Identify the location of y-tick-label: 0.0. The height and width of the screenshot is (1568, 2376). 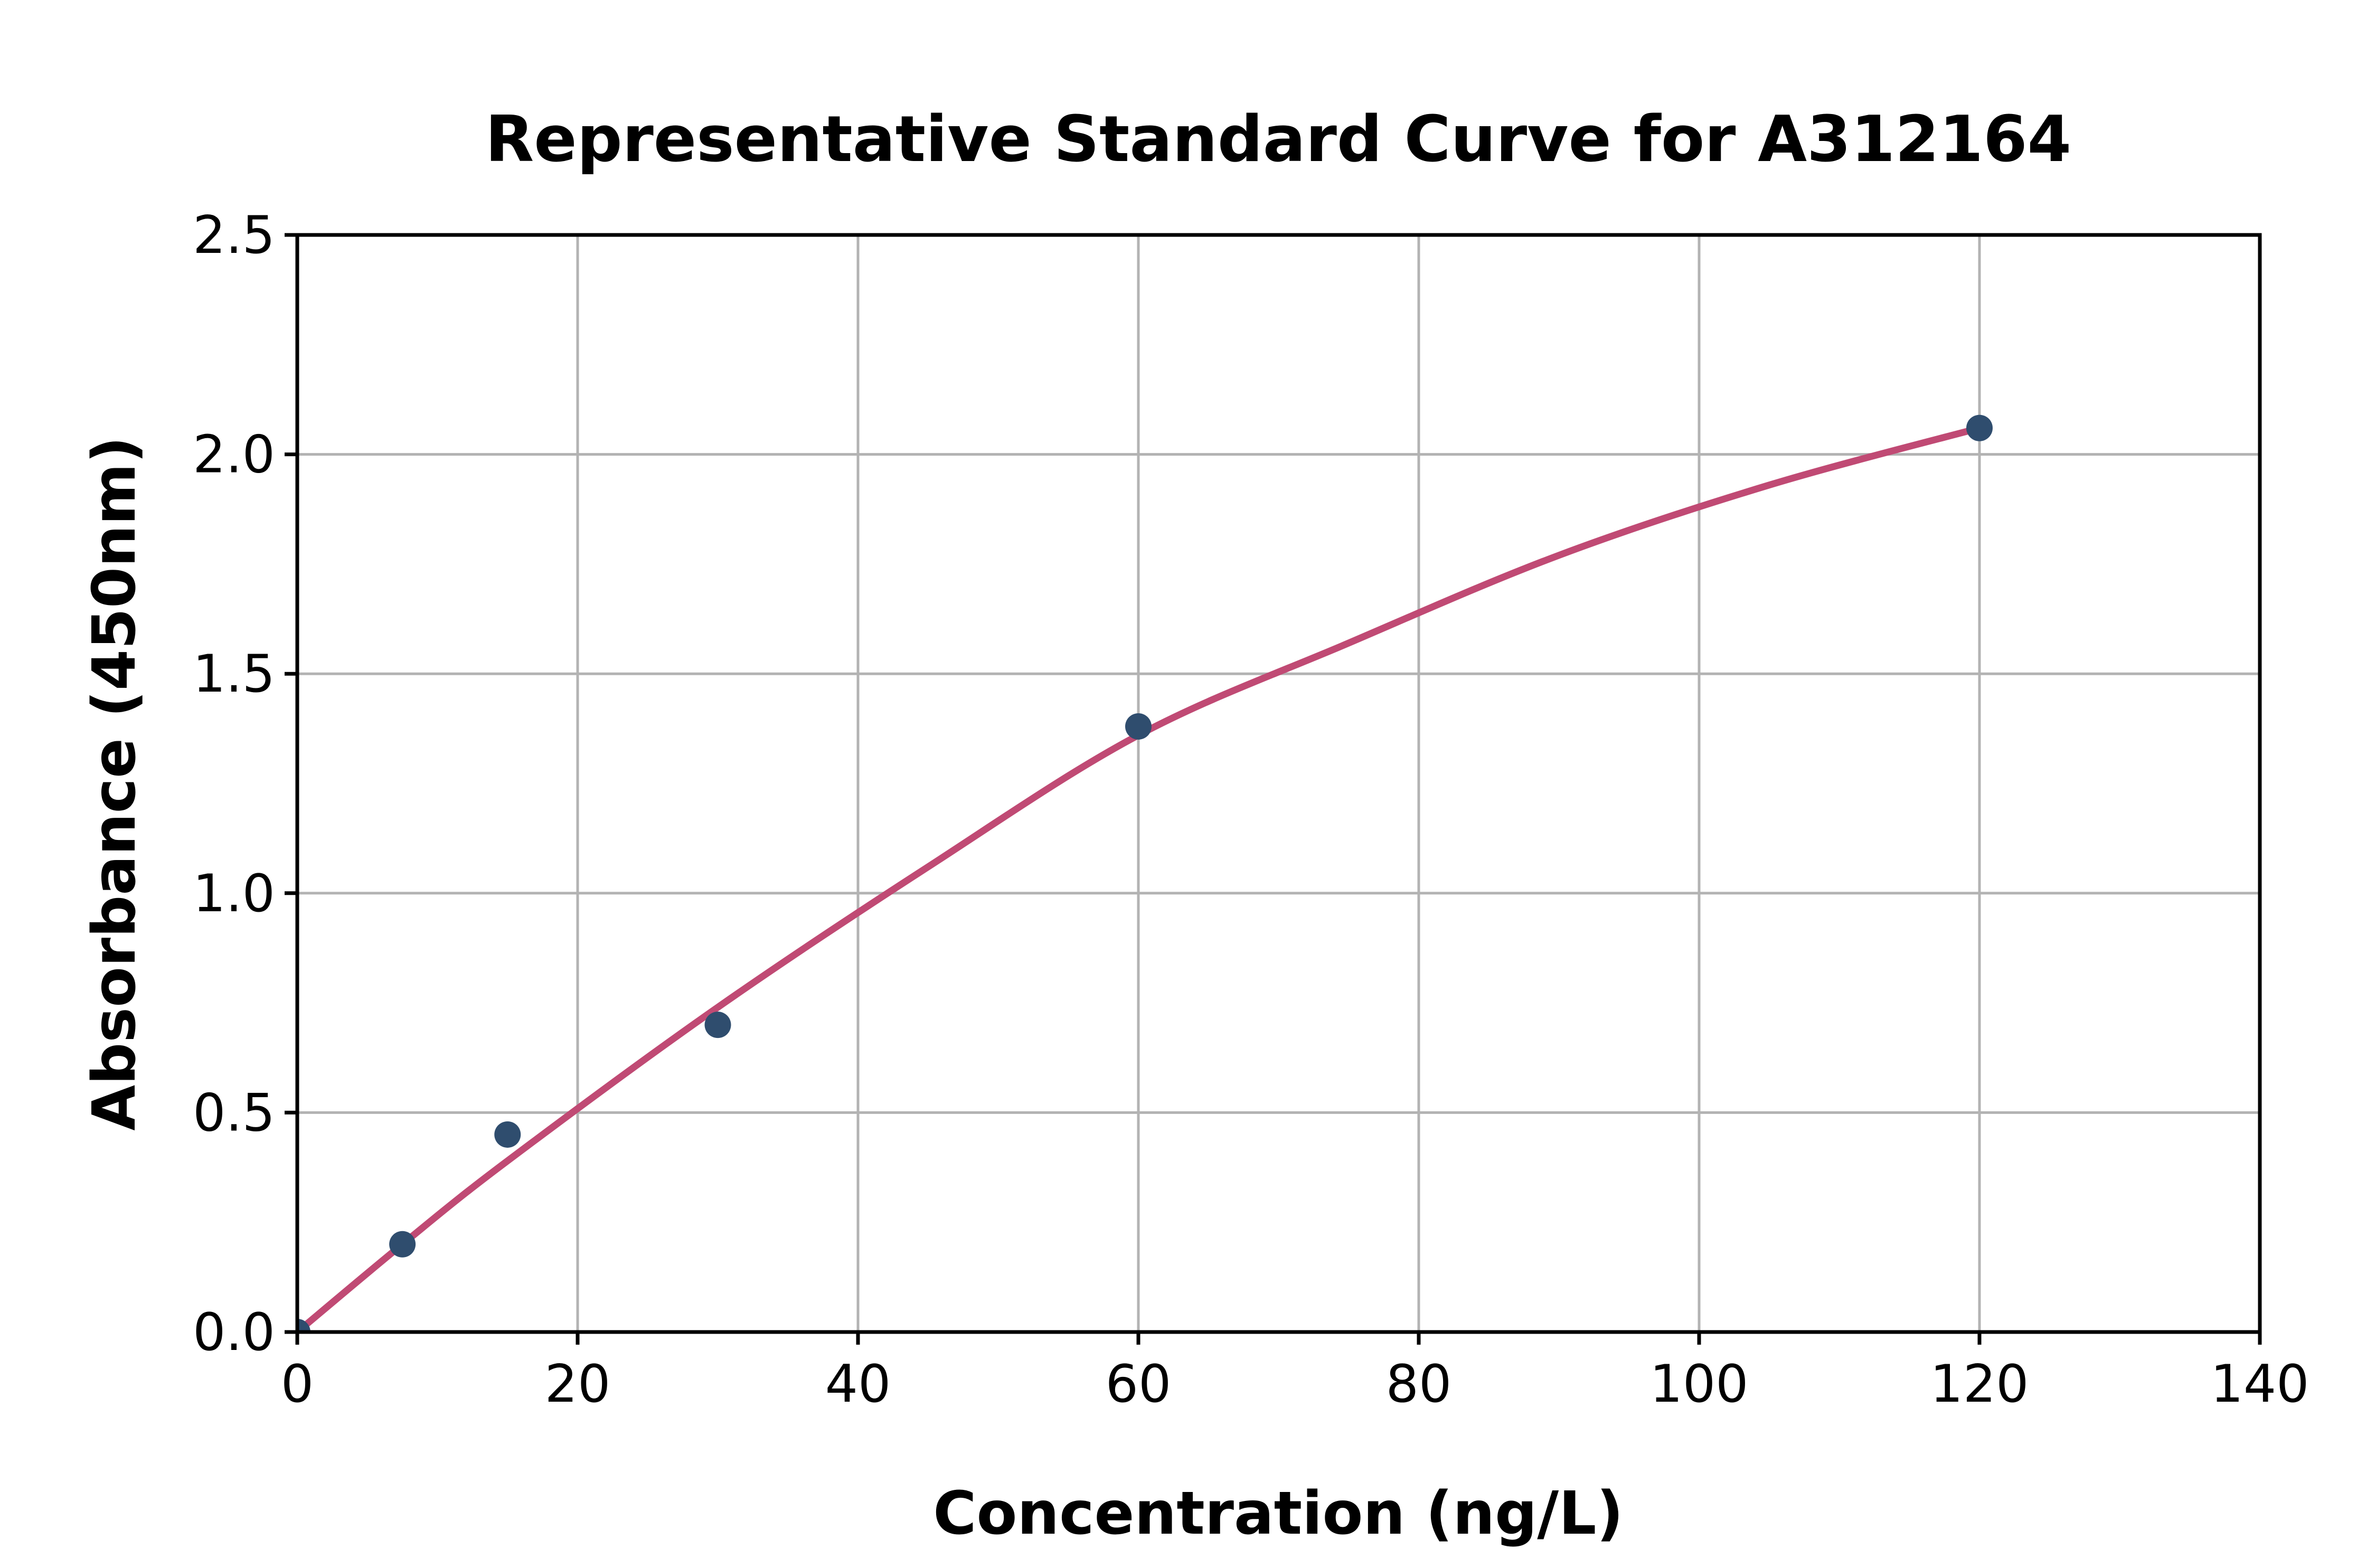
(234, 1333).